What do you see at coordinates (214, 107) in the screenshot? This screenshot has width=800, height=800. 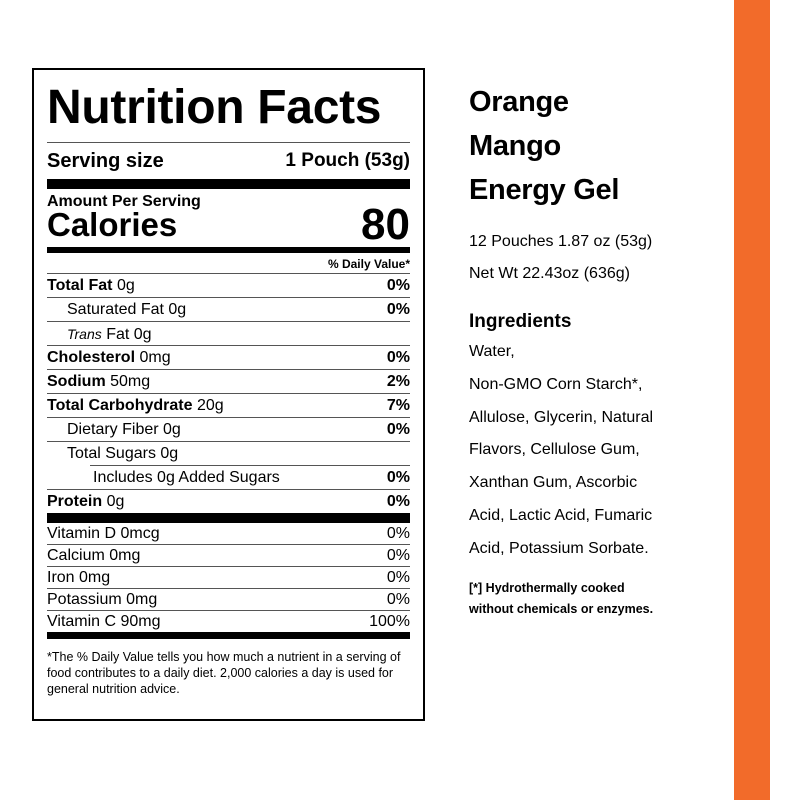 I see `nutrition-facts-title: Nutrition Facts` at bounding box center [214, 107].